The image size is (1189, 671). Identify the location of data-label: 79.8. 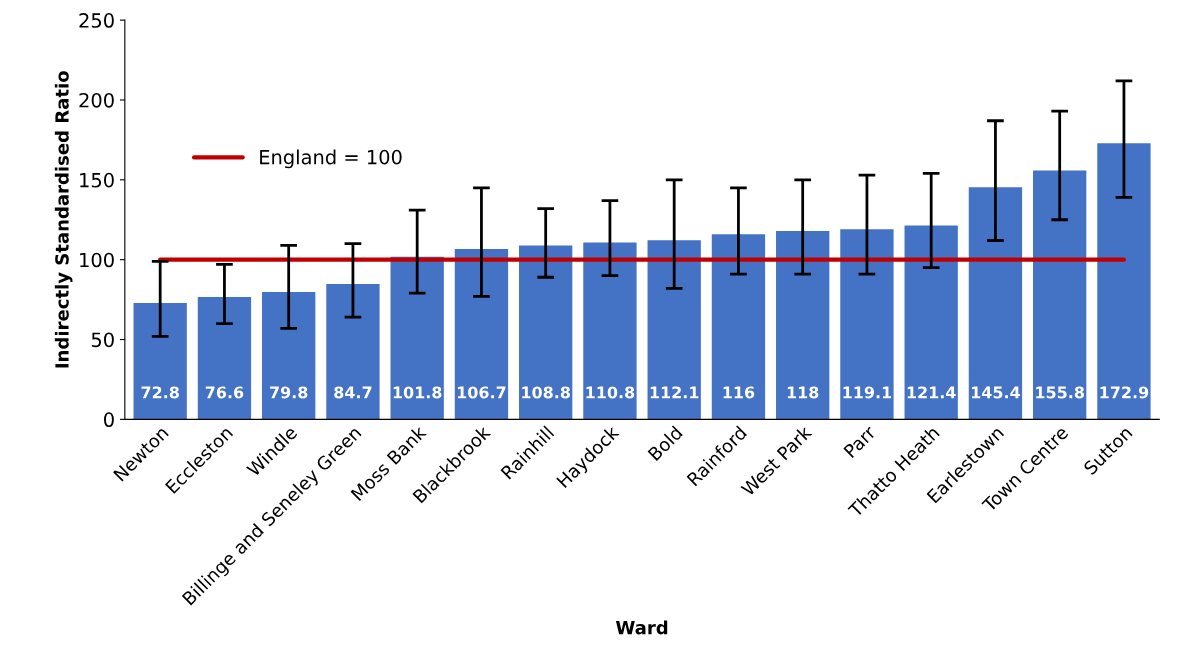
(289, 392).